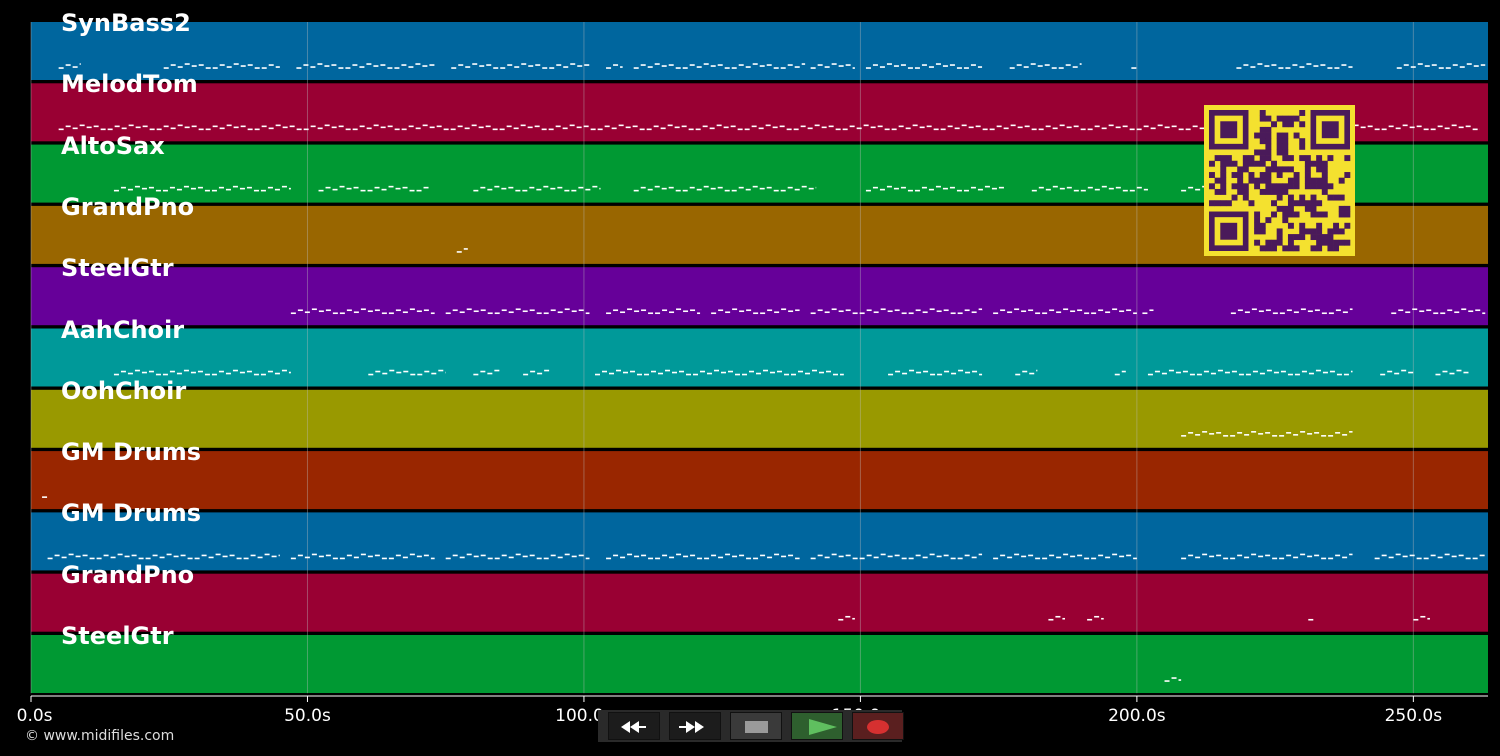 The width and height of the screenshot is (1500, 756). I want to click on track-name-label: OohChoir, so click(124, 390).